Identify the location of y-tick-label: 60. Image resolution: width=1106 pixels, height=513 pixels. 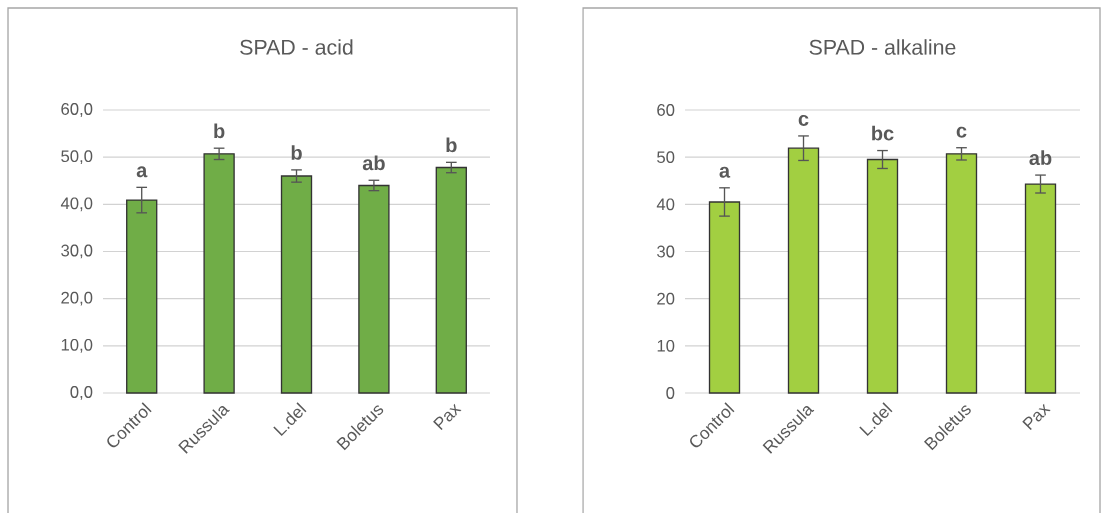
(666, 110).